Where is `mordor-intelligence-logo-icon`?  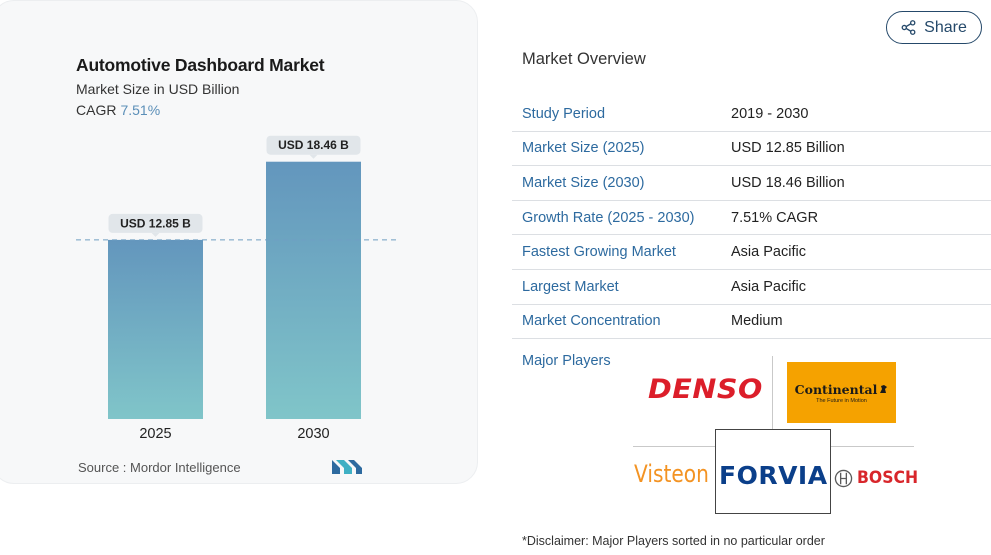 mordor-intelligence-logo-icon is located at coordinates (347, 467).